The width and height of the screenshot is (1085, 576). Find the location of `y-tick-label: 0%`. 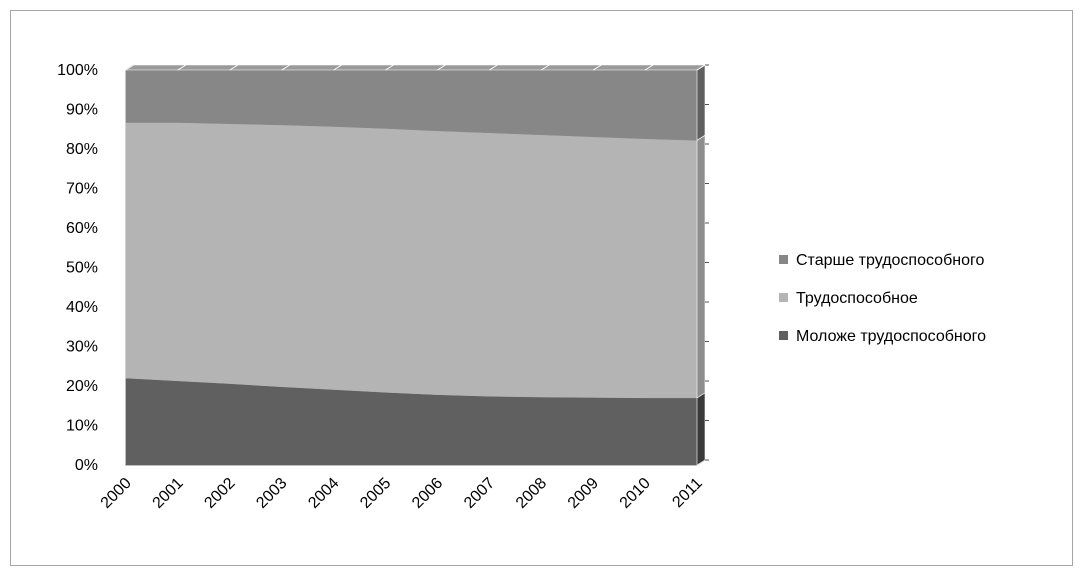

y-tick-label: 0% is located at coordinates (86, 465).